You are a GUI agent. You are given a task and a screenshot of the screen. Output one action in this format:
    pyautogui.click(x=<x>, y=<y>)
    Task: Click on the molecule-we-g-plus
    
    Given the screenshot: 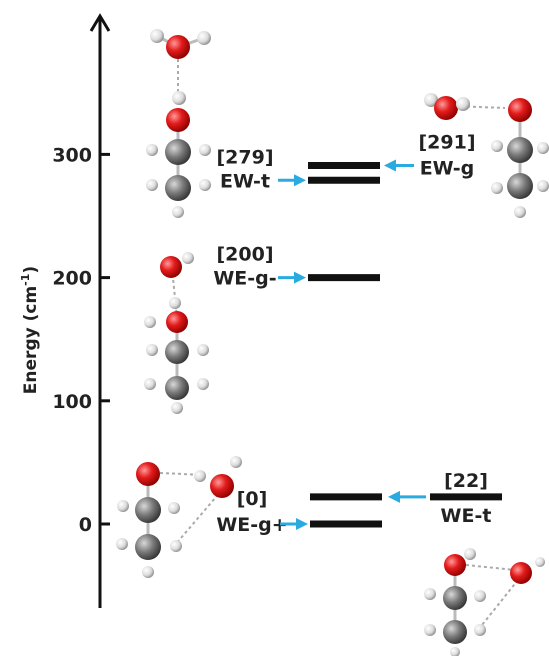 What is the action you would take?
    pyautogui.click(x=179, y=517)
    